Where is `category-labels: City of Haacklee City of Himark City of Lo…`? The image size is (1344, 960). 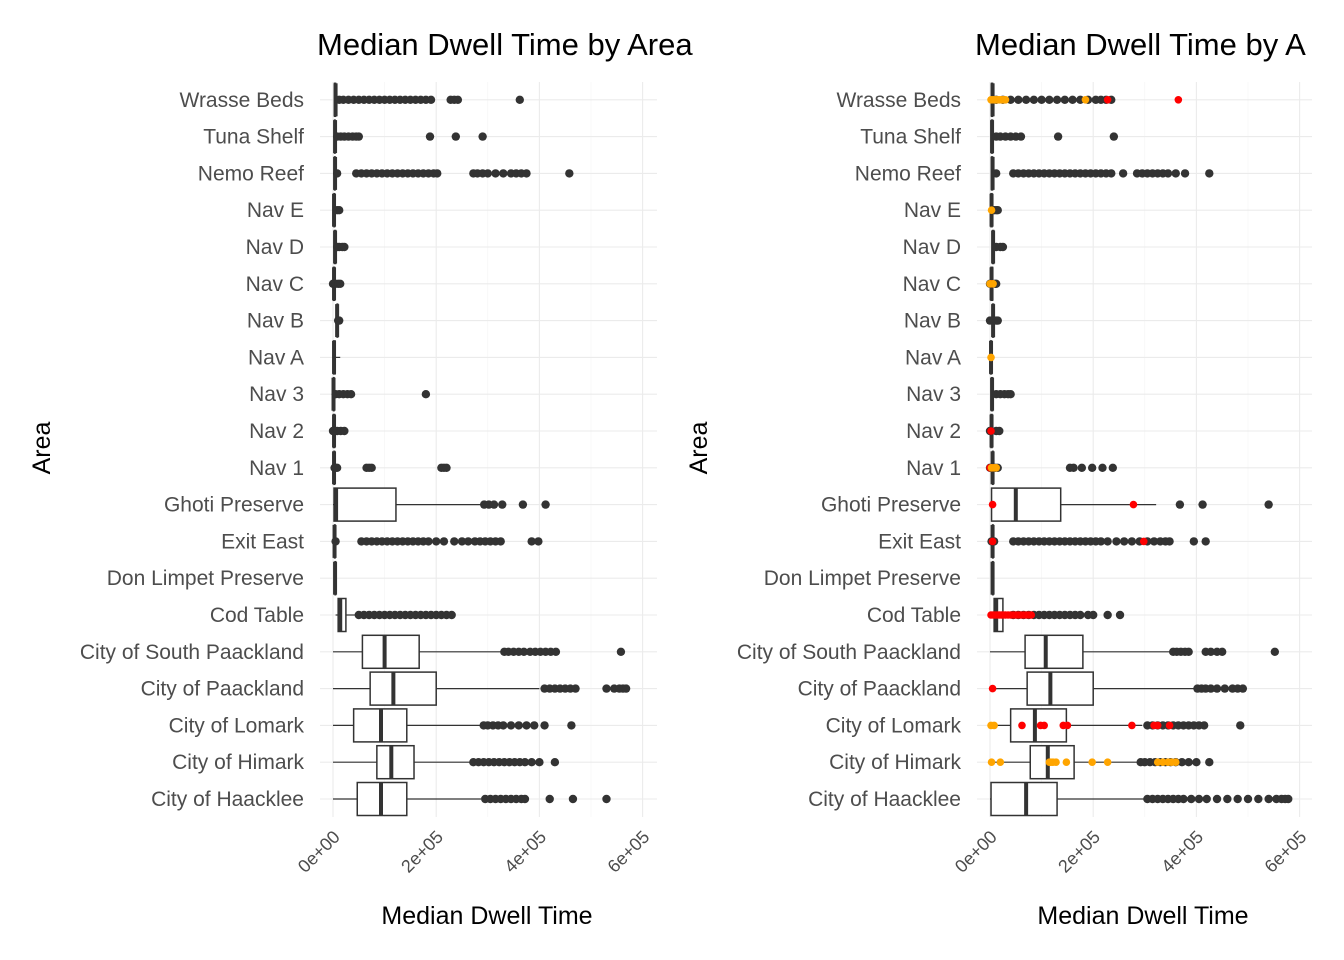
category-labels: City of Haacklee City of Himark City of Lo… is located at coordinates (192, 450).